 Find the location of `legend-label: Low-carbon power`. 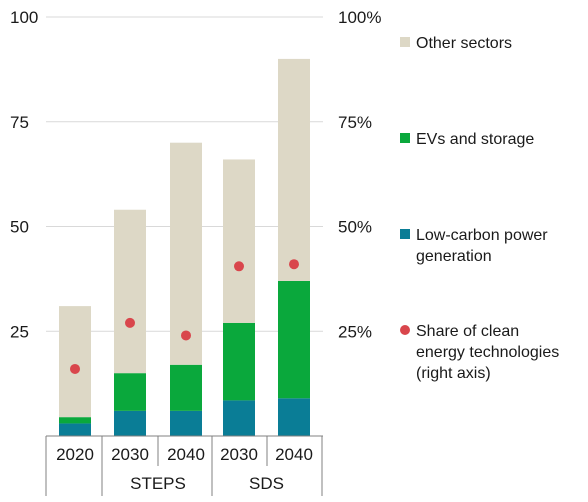

legend-label: Low-carbon power is located at coordinates (482, 235).